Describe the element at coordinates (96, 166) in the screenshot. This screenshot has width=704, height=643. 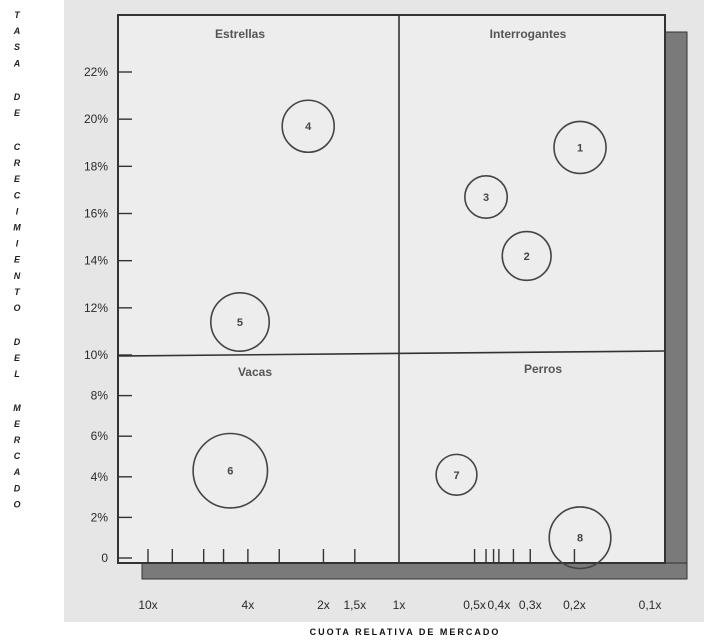
I see `y-tick-label: 18%` at that location.